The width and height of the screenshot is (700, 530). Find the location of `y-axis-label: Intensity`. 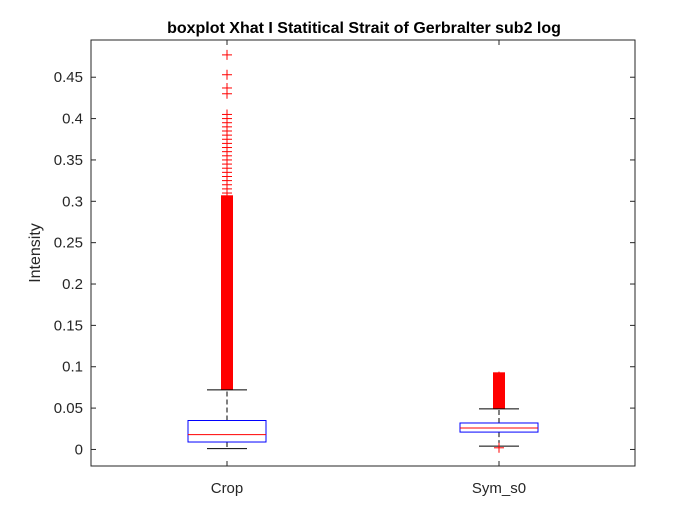

y-axis-label: Intensity is located at coordinates (35, 253).